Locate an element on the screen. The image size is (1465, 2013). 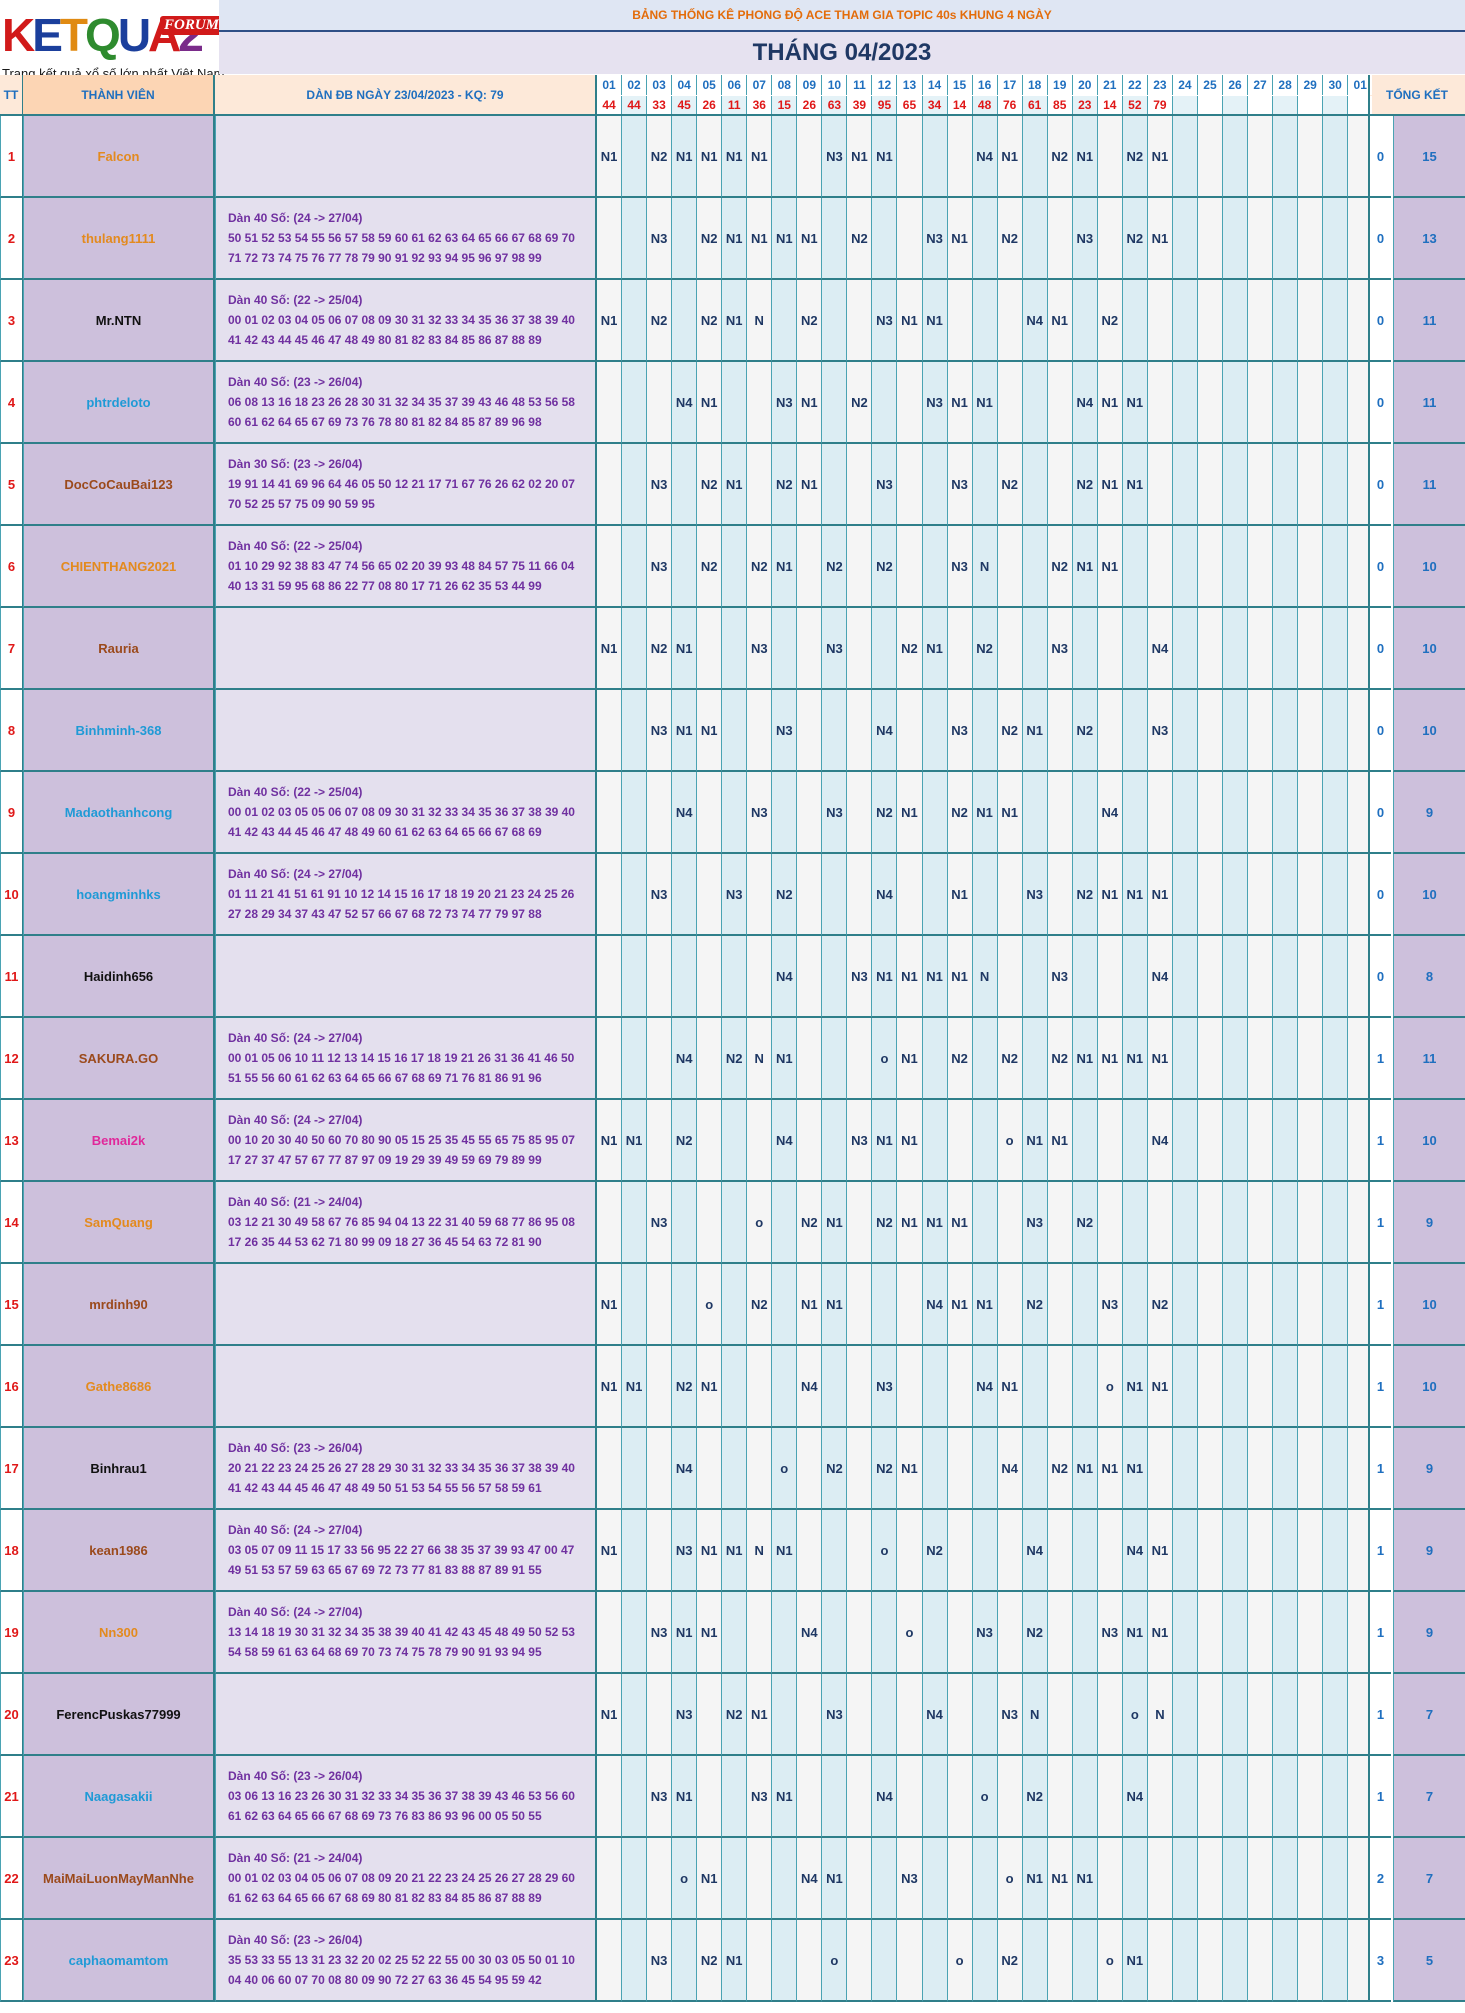
member-name: mrdinh90 is located at coordinates (118, 1305).